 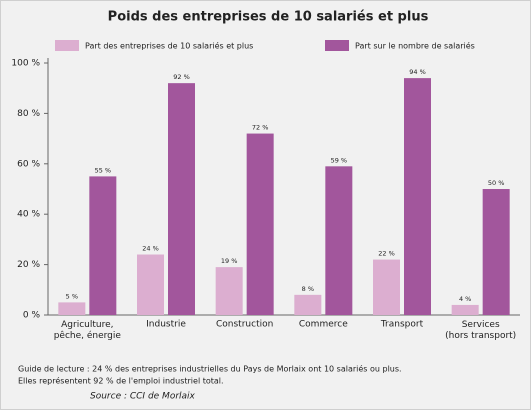 What do you see at coordinates (88, 330) in the screenshot?
I see `x-tick-label: Agriculture, pêche, énergie` at bounding box center [88, 330].